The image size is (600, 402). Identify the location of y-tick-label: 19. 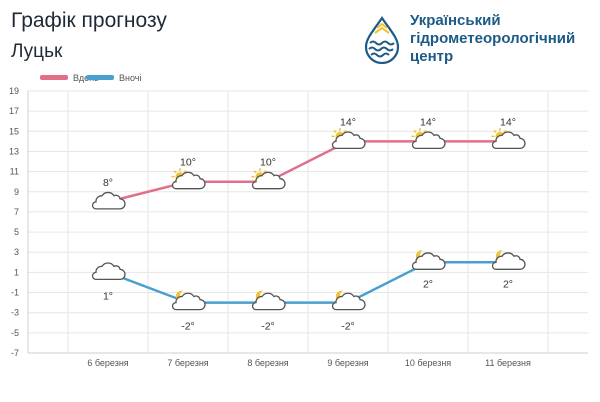
(14, 91).